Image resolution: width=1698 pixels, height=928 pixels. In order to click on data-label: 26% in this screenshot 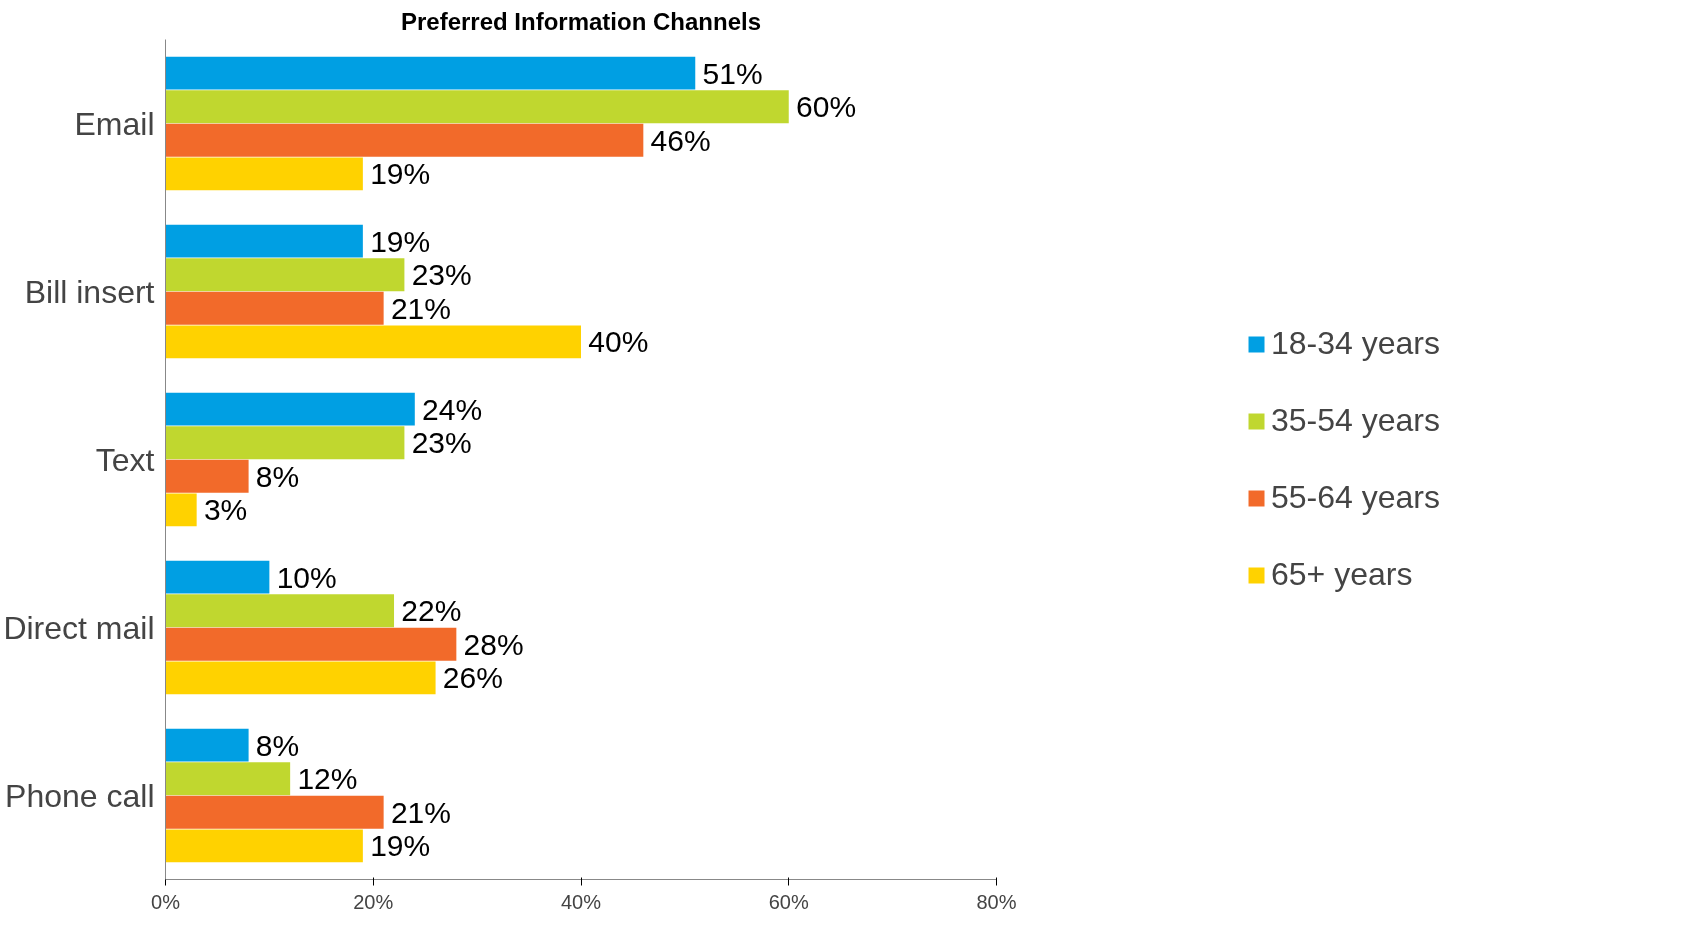, I will do `click(472, 678)`.